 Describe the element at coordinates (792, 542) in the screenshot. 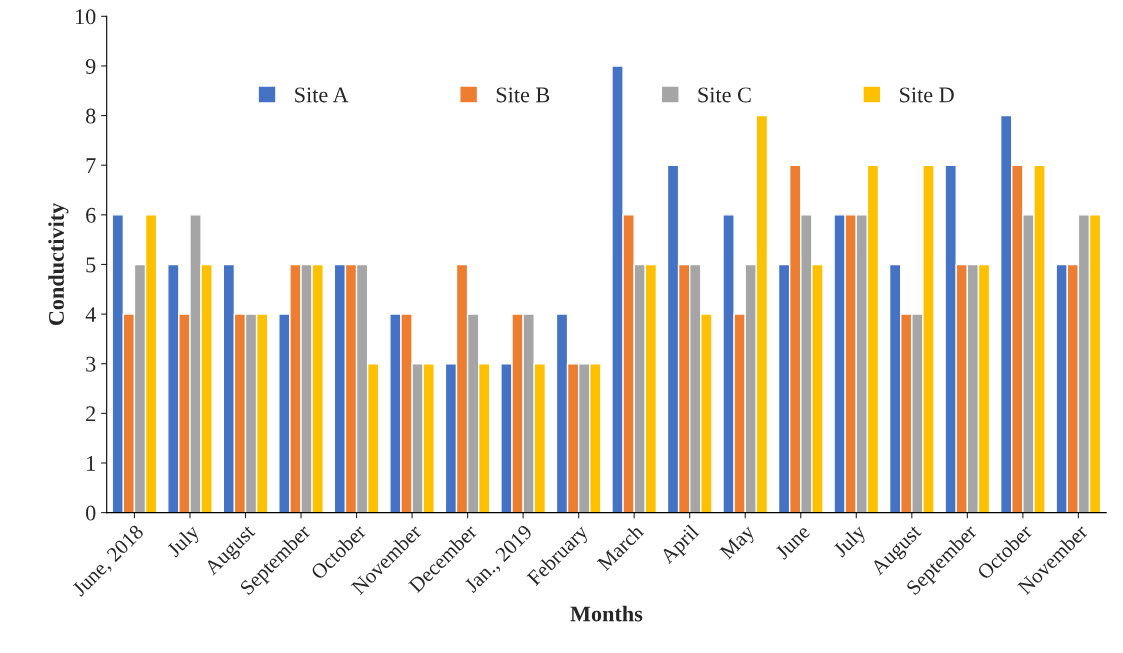

I see `x-tick-label: June` at that location.